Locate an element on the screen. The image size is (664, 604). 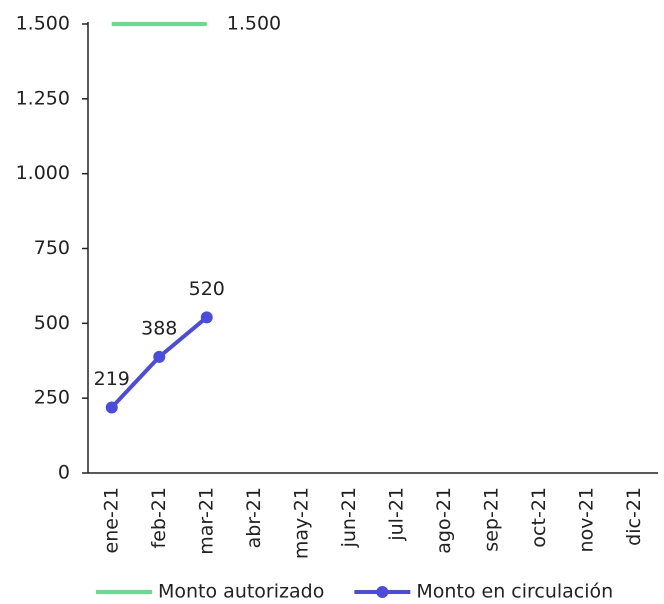
x-tick-label: jun-21 is located at coordinates (349, 517).